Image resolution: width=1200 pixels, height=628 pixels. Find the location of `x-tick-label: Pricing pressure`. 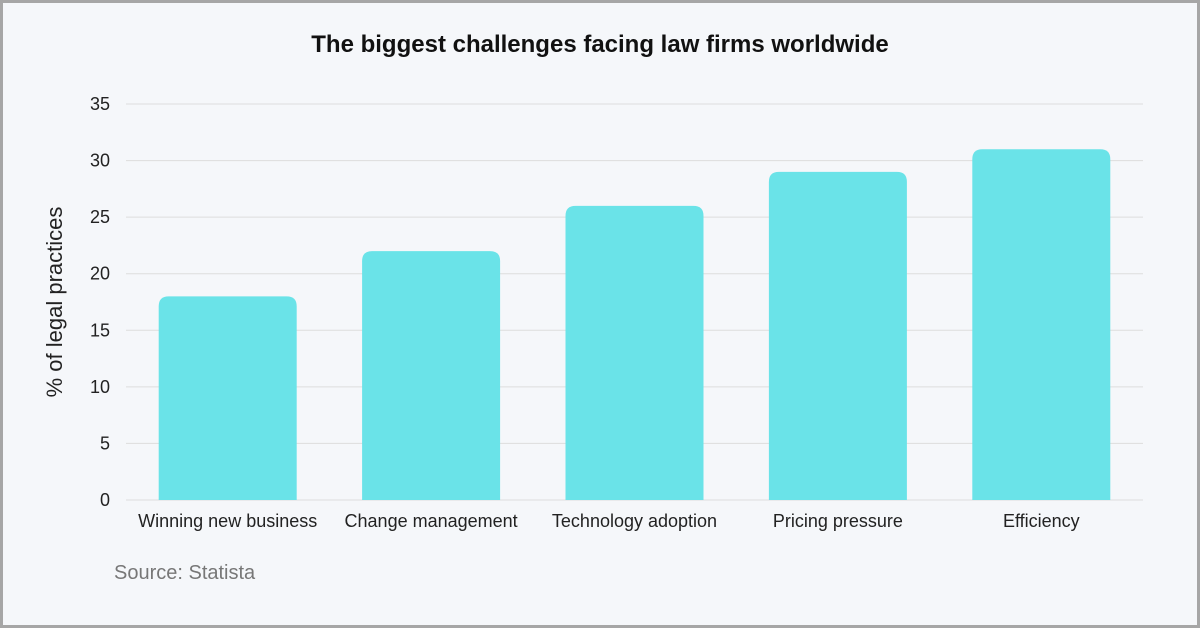

x-tick-label: Pricing pressure is located at coordinates (838, 521).